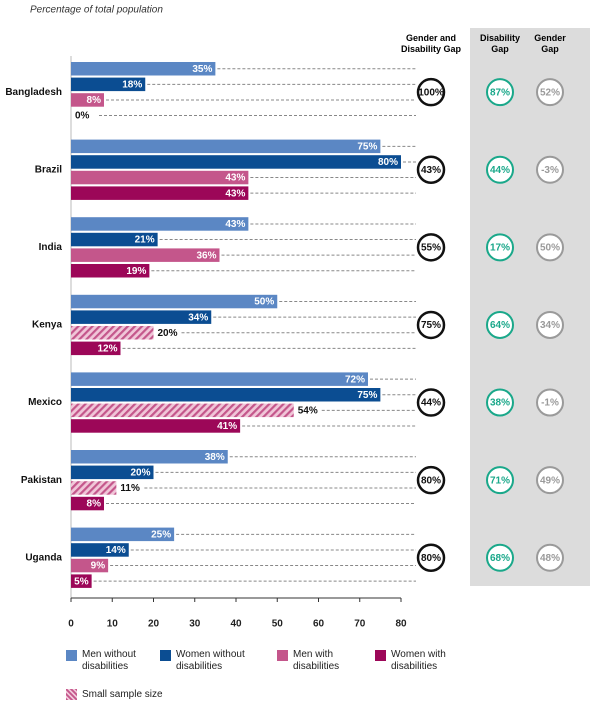 Image resolution: width=592 pixels, height=709 pixels. What do you see at coordinates (45, 402) in the screenshot?
I see `category-label: Mexico` at bounding box center [45, 402].